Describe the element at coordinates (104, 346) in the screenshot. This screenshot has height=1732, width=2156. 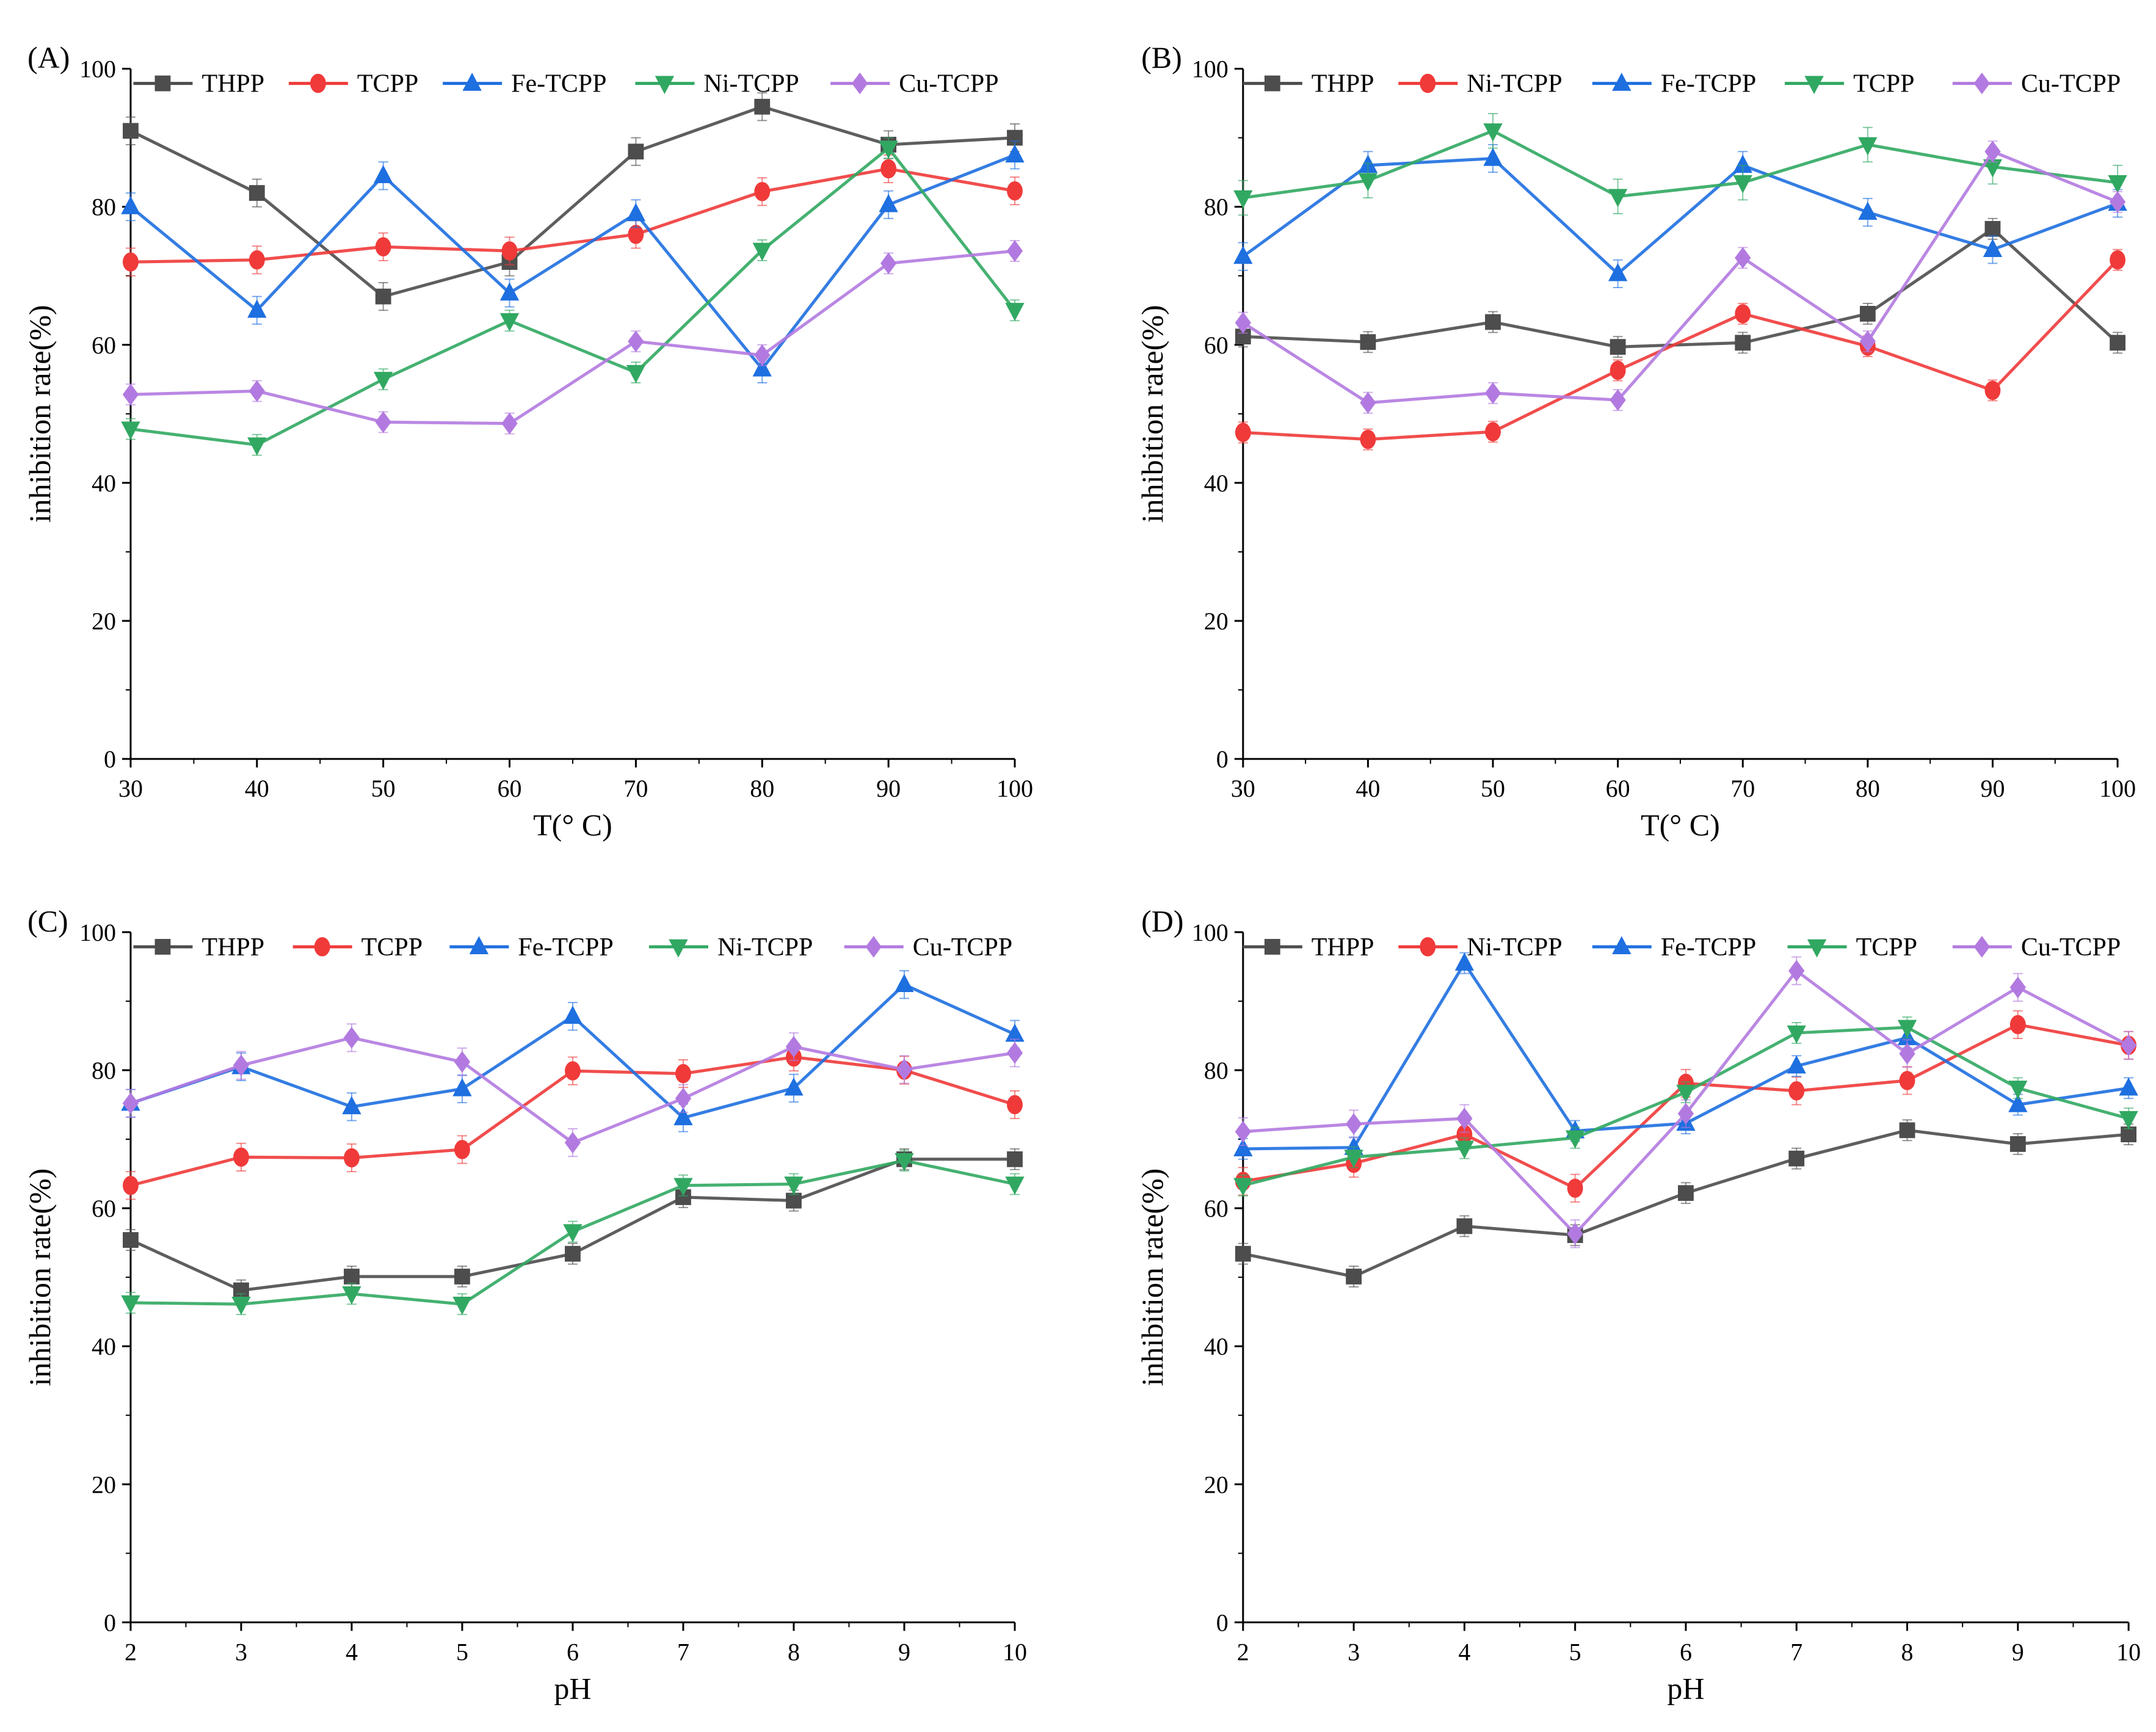
I see `y-tick-label: 60` at that location.